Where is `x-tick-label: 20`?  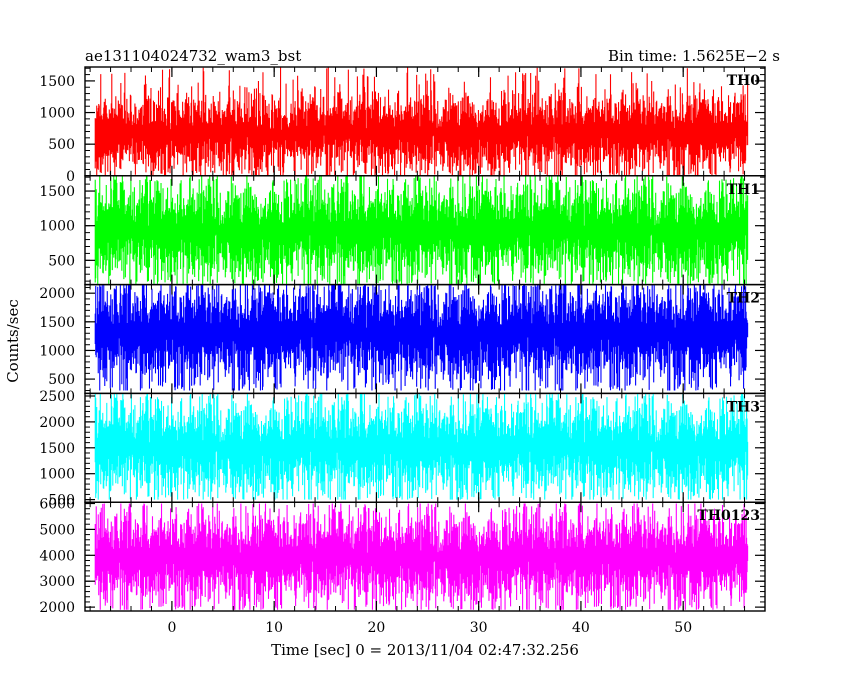 x-tick-label: 20 is located at coordinates (377, 628).